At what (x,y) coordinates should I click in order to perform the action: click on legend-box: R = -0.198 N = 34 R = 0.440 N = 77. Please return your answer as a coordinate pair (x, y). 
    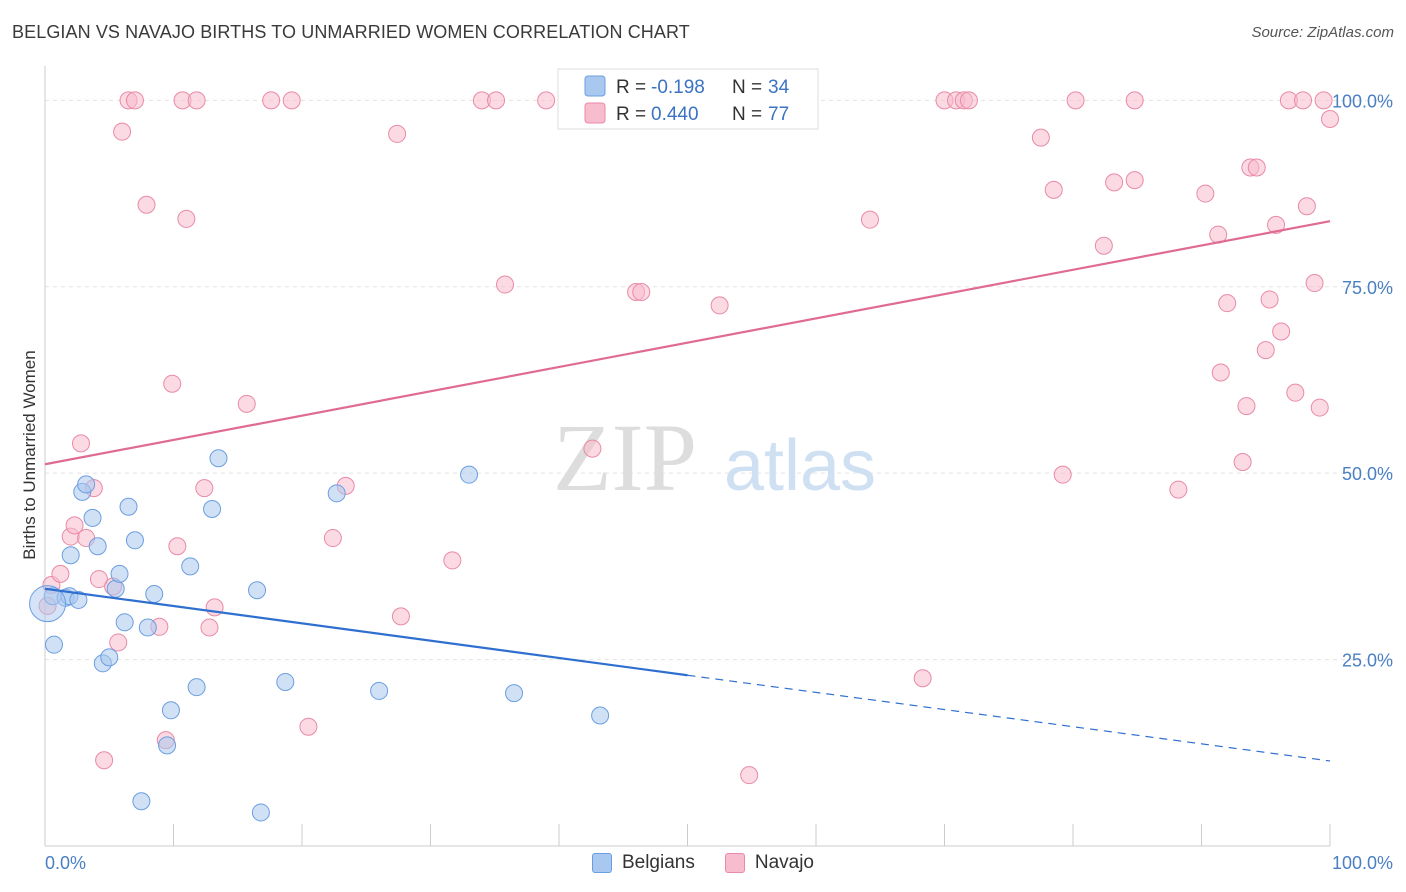
    Looking at the image, I should click on (688, 99).